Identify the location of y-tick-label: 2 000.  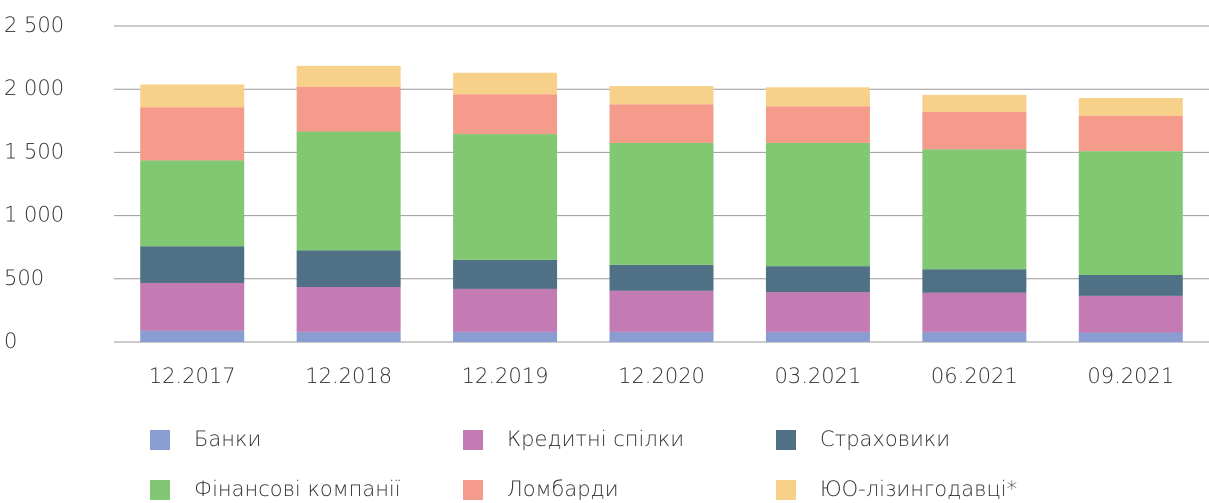
(34, 88).